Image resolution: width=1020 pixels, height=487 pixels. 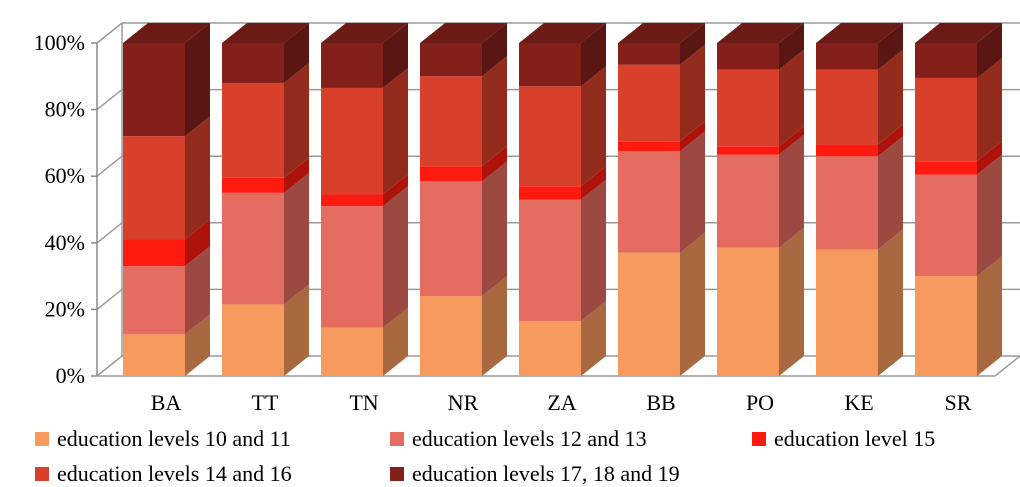 What do you see at coordinates (855, 438) in the screenshot?
I see `legend-label: education level 15` at bounding box center [855, 438].